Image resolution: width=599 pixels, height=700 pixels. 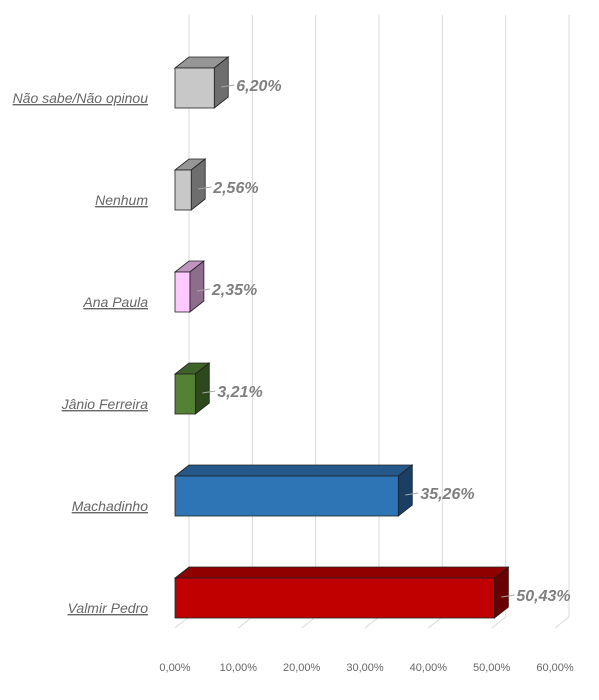 I want to click on value-label: 50,43%, so click(x=543, y=596).